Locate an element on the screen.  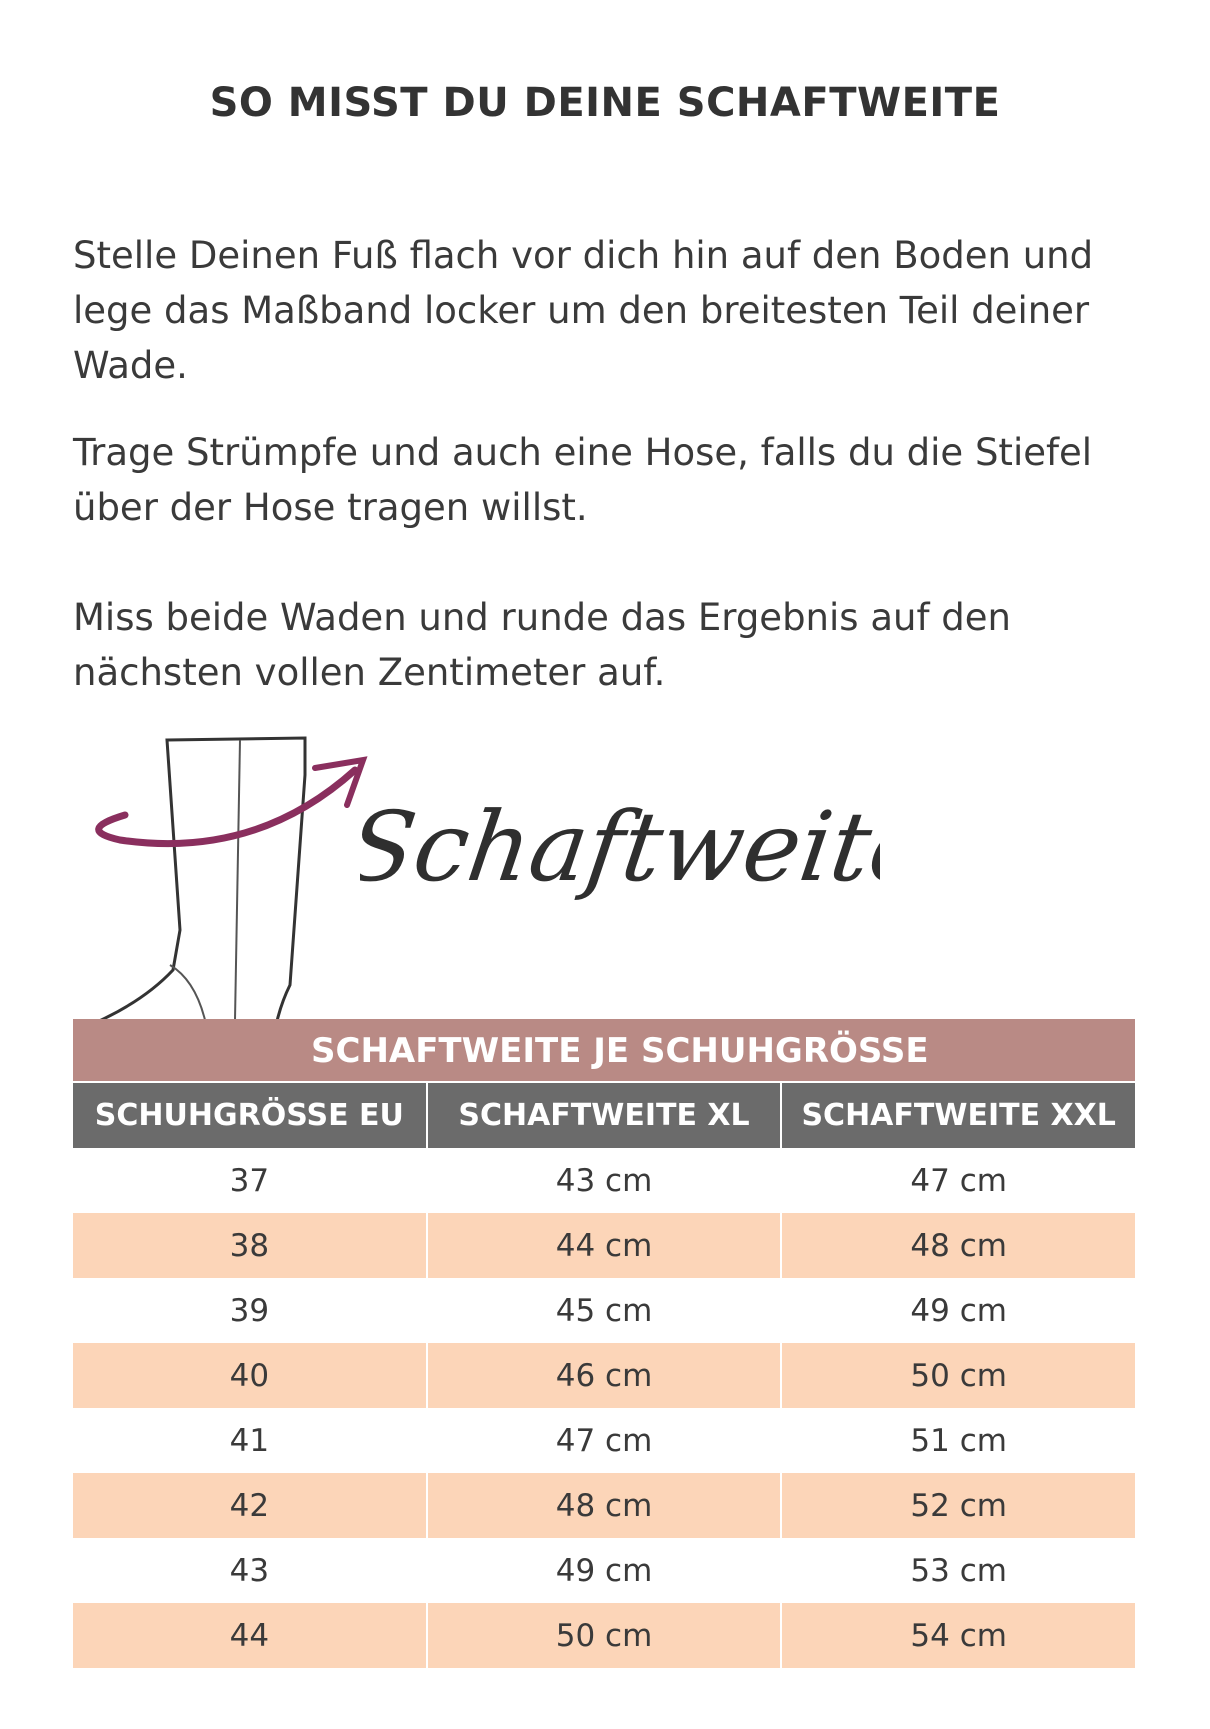
table-cell: 44 is located at coordinates (249, 1635).